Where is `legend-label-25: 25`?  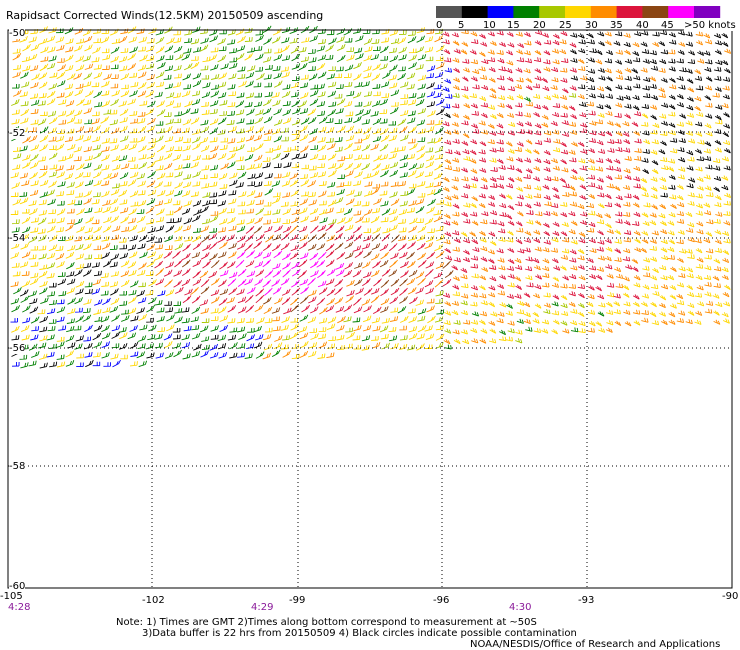
legend-label-25: 25 is located at coordinates (565, 25).